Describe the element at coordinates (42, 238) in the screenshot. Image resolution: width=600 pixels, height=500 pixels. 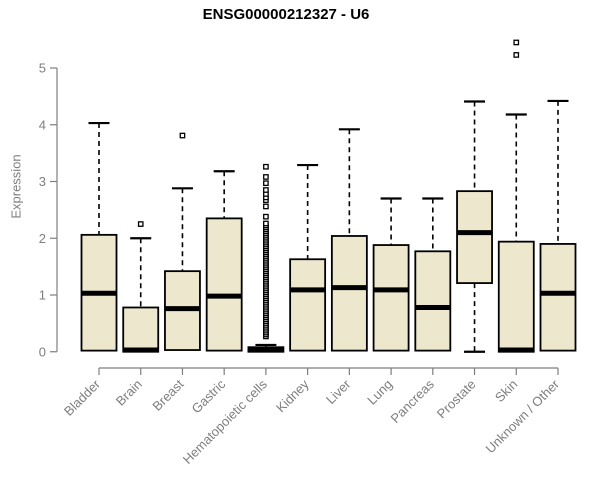
I see `y-tick-label: 2` at that location.